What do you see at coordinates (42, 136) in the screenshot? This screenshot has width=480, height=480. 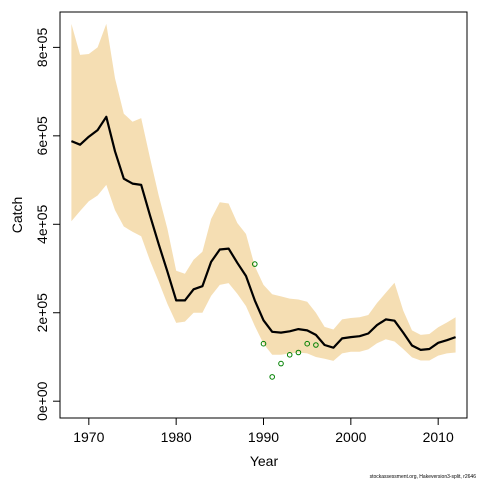 I see `y-tick-label: 6e+05` at bounding box center [42, 136].